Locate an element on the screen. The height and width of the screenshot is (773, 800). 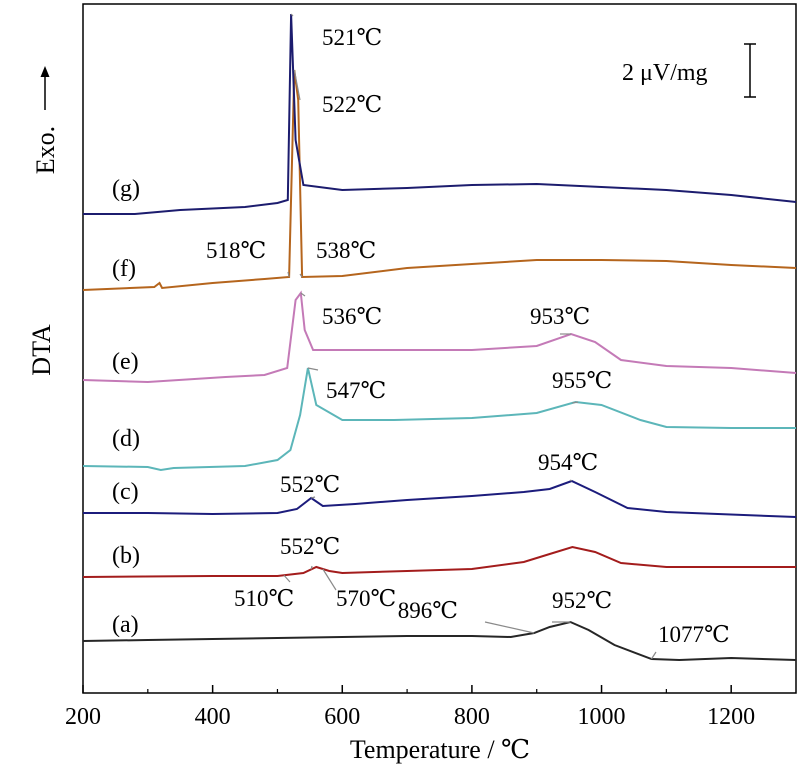
x-axis: 200 400 600 800 1000 1200 is located at coordinates (410, 707).